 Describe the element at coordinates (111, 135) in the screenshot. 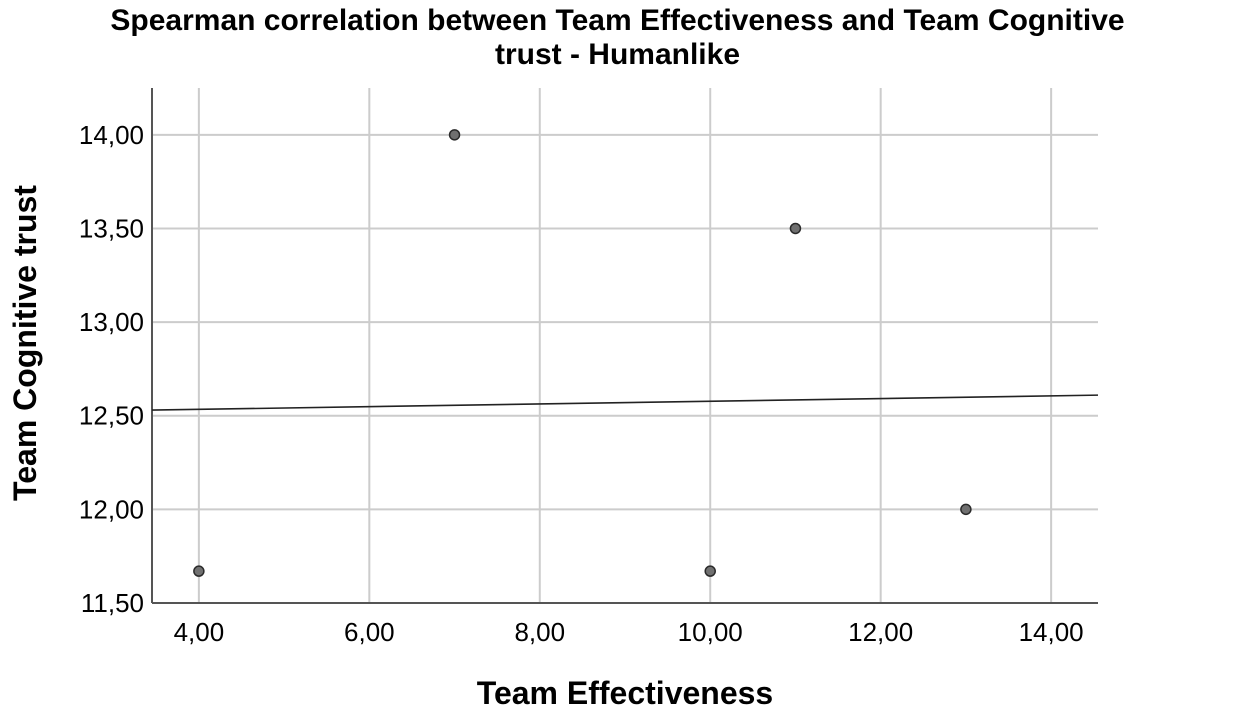

I see `y-tick-label: 14,00` at that location.